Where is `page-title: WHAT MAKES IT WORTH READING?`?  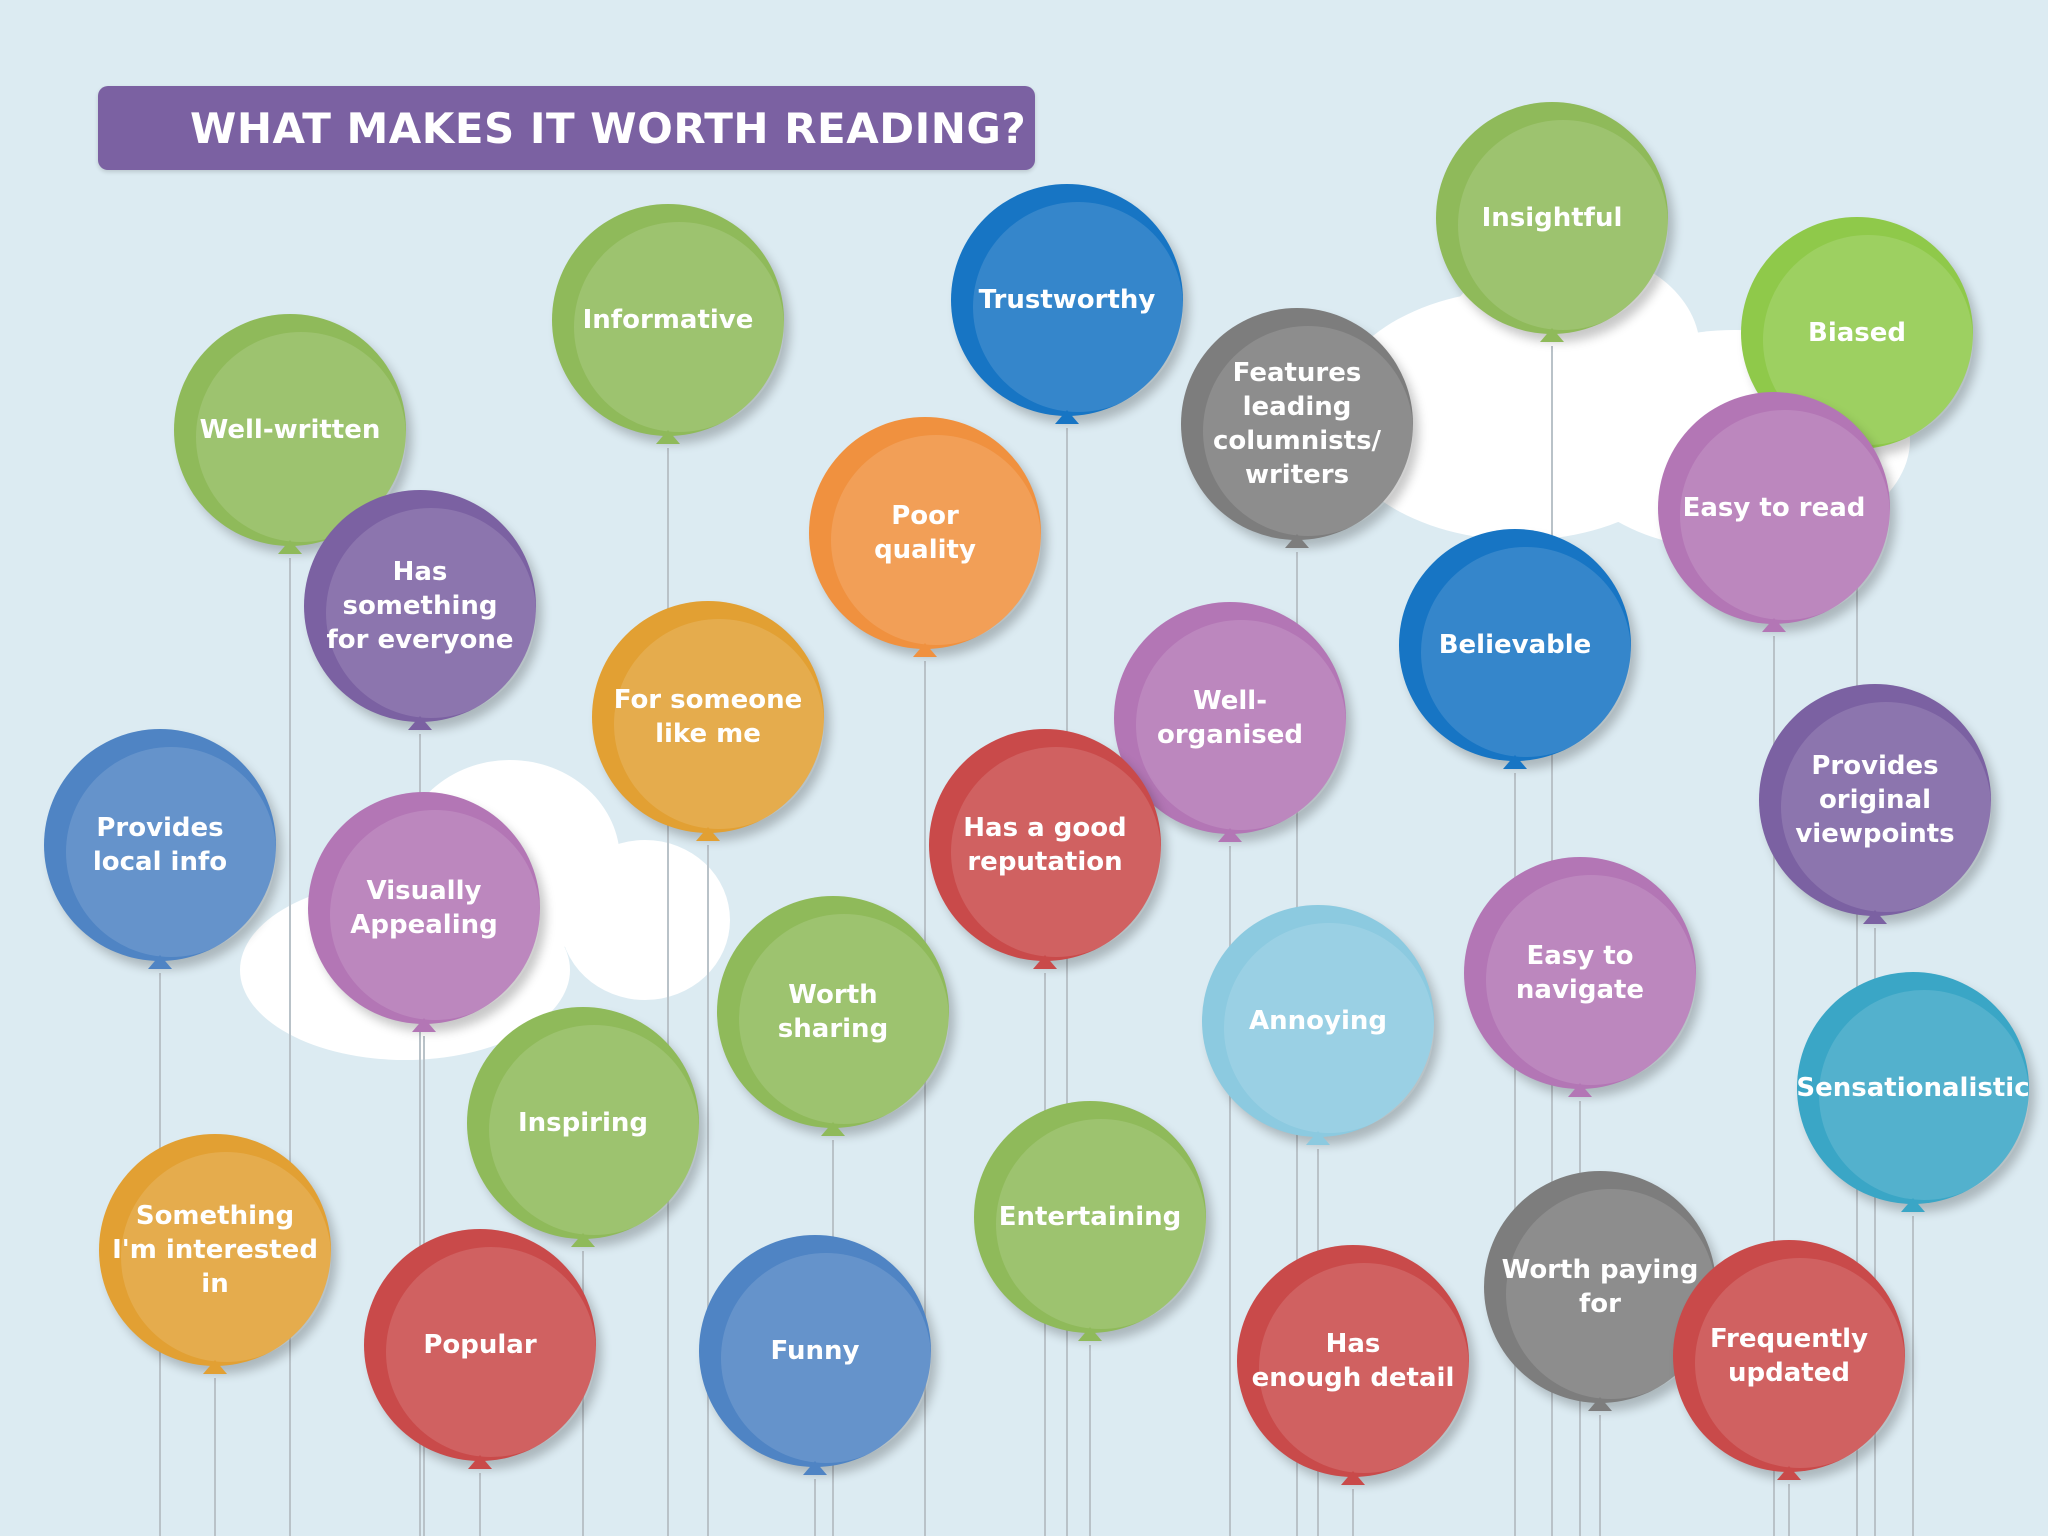 page-title: WHAT MAKES IT WORTH READING? is located at coordinates (608, 128).